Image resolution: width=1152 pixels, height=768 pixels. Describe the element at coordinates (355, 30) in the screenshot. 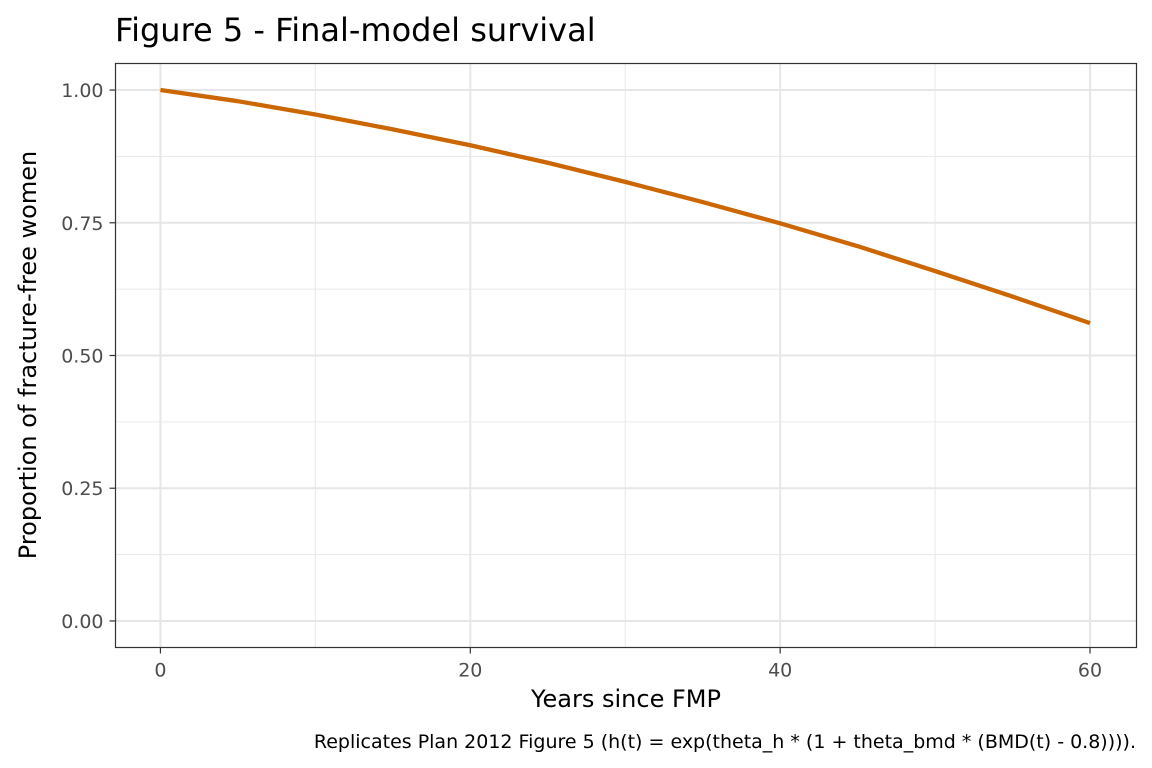

I see `chart-title: Figure 5 - Final-model survival` at that location.